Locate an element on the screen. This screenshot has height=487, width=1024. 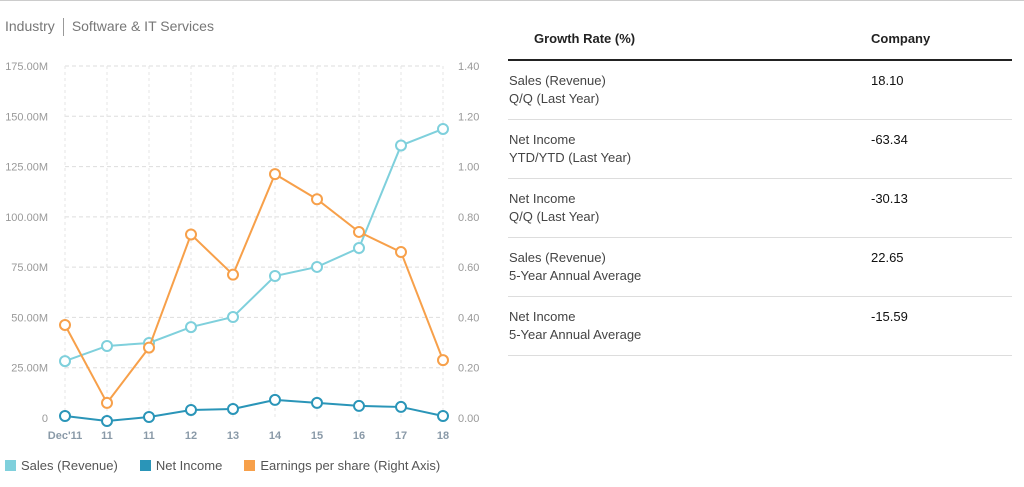
table-row: Net Income Q/Q (Last Year) -30.13 is located at coordinates (760, 208).